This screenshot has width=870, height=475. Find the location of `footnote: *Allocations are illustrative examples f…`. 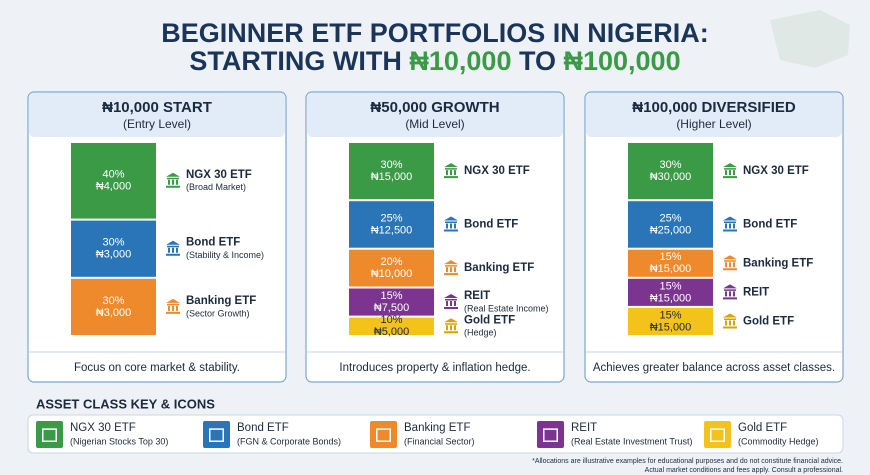

footnote: *Allocations are illustrative examples f… is located at coordinates (687, 461).